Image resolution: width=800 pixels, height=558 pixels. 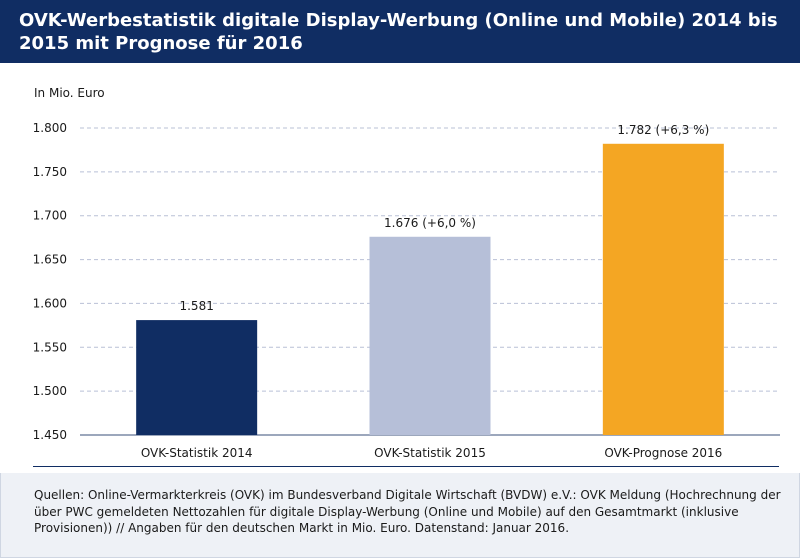 I want to click on y-tick-label: 1.650, so click(x=50, y=260).